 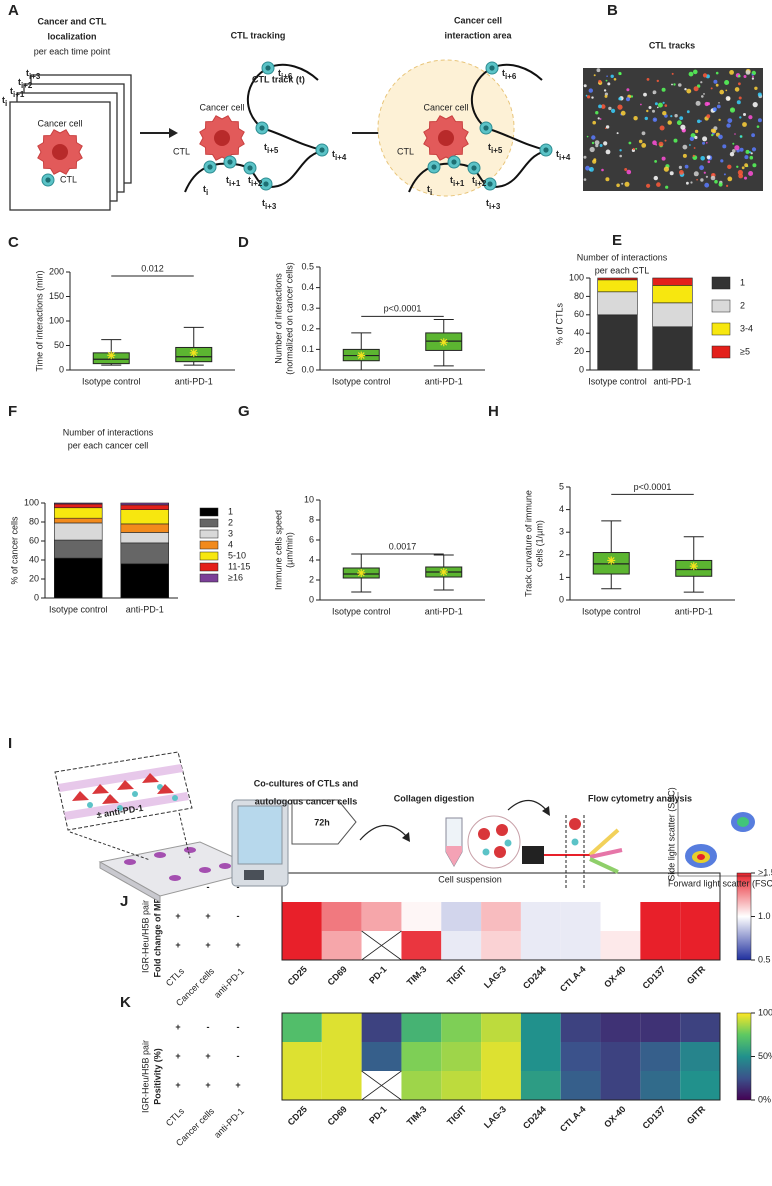 What do you see at coordinates (459, 183) in the screenshot?
I see `time-sub: i+1` at bounding box center [459, 183].